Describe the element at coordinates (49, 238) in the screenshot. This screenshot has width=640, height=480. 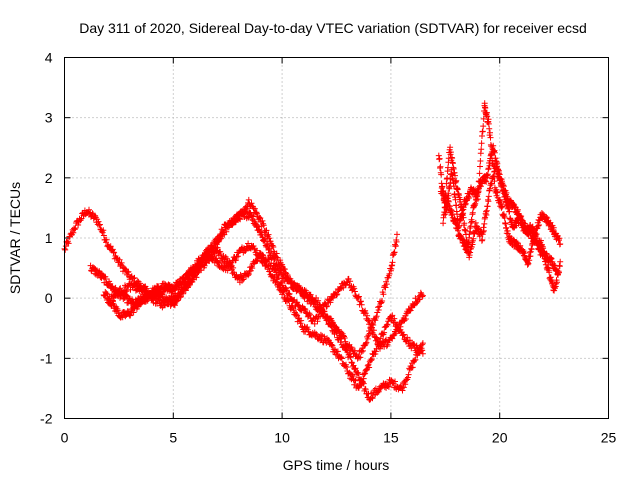
I see `y-tick-label: 1` at that location.